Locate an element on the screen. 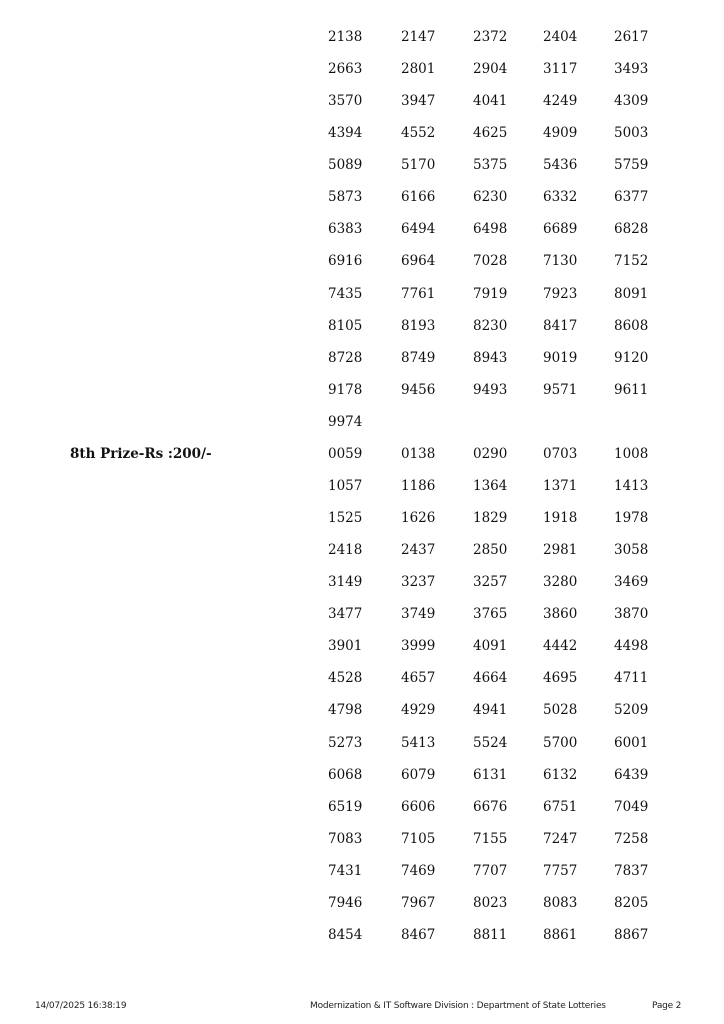 The image size is (724, 1024). winning-number: 8417 is located at coordinates (560, 325).